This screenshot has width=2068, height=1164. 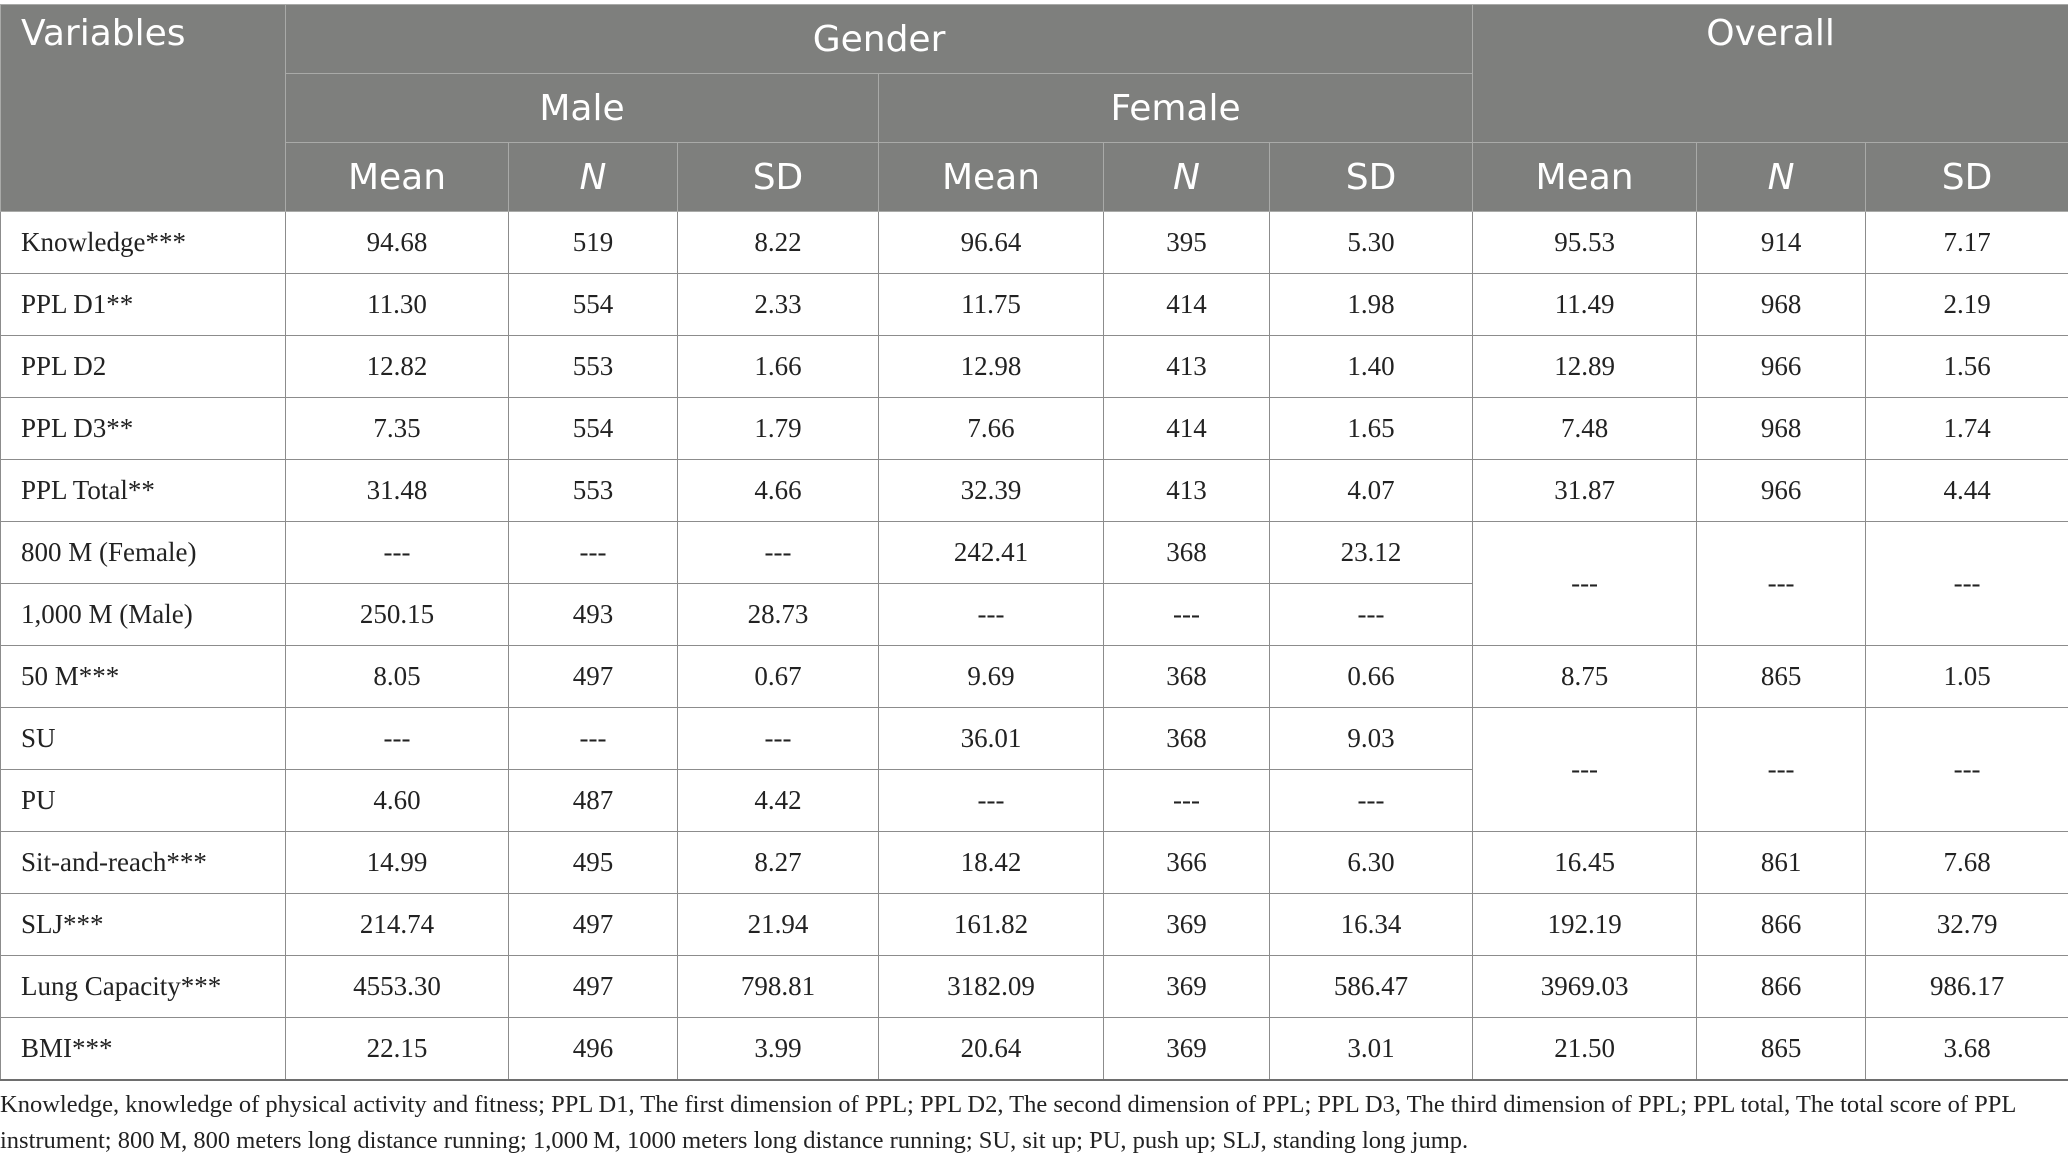 What do you see at coordinates (1585, 862) in the screenshot?
I see `overall-mean-cell: 16.45` at bounding box center [1585, 862].